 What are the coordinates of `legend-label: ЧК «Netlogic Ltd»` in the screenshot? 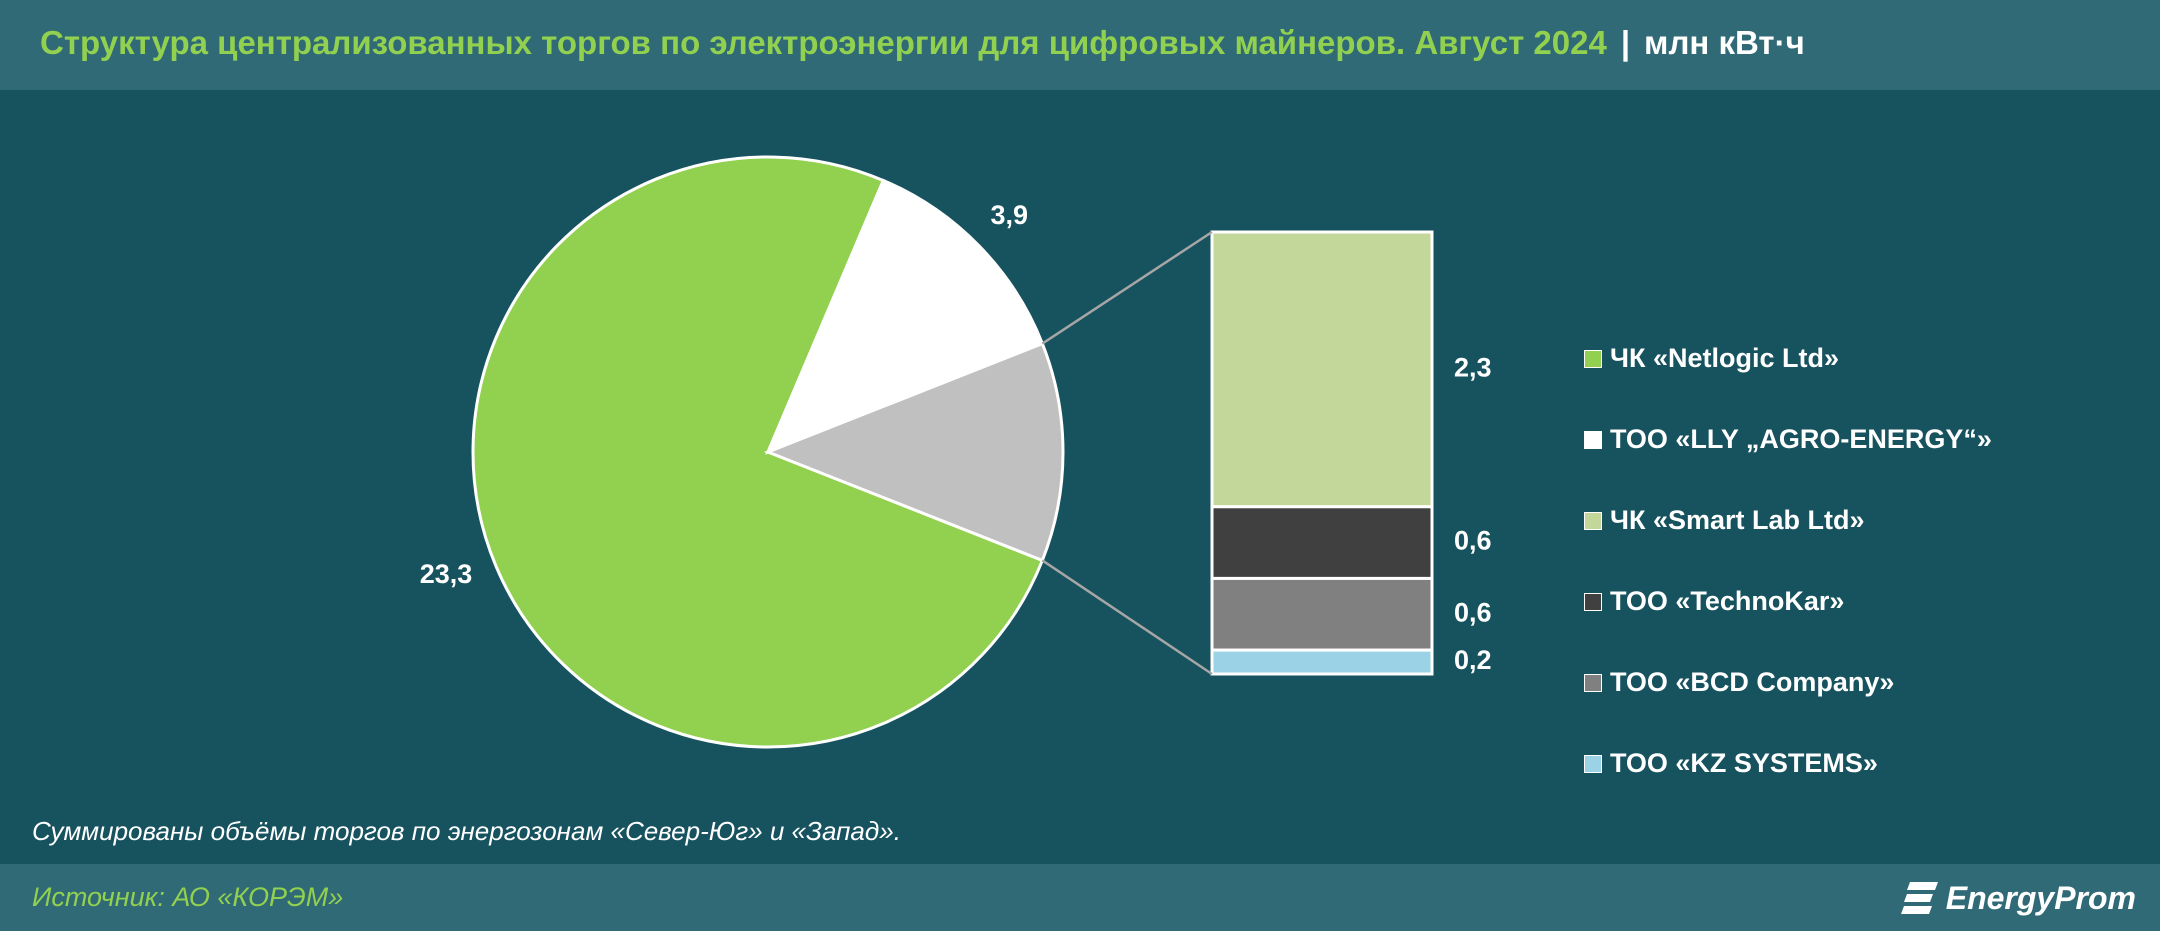 It's located at (1724, 358).